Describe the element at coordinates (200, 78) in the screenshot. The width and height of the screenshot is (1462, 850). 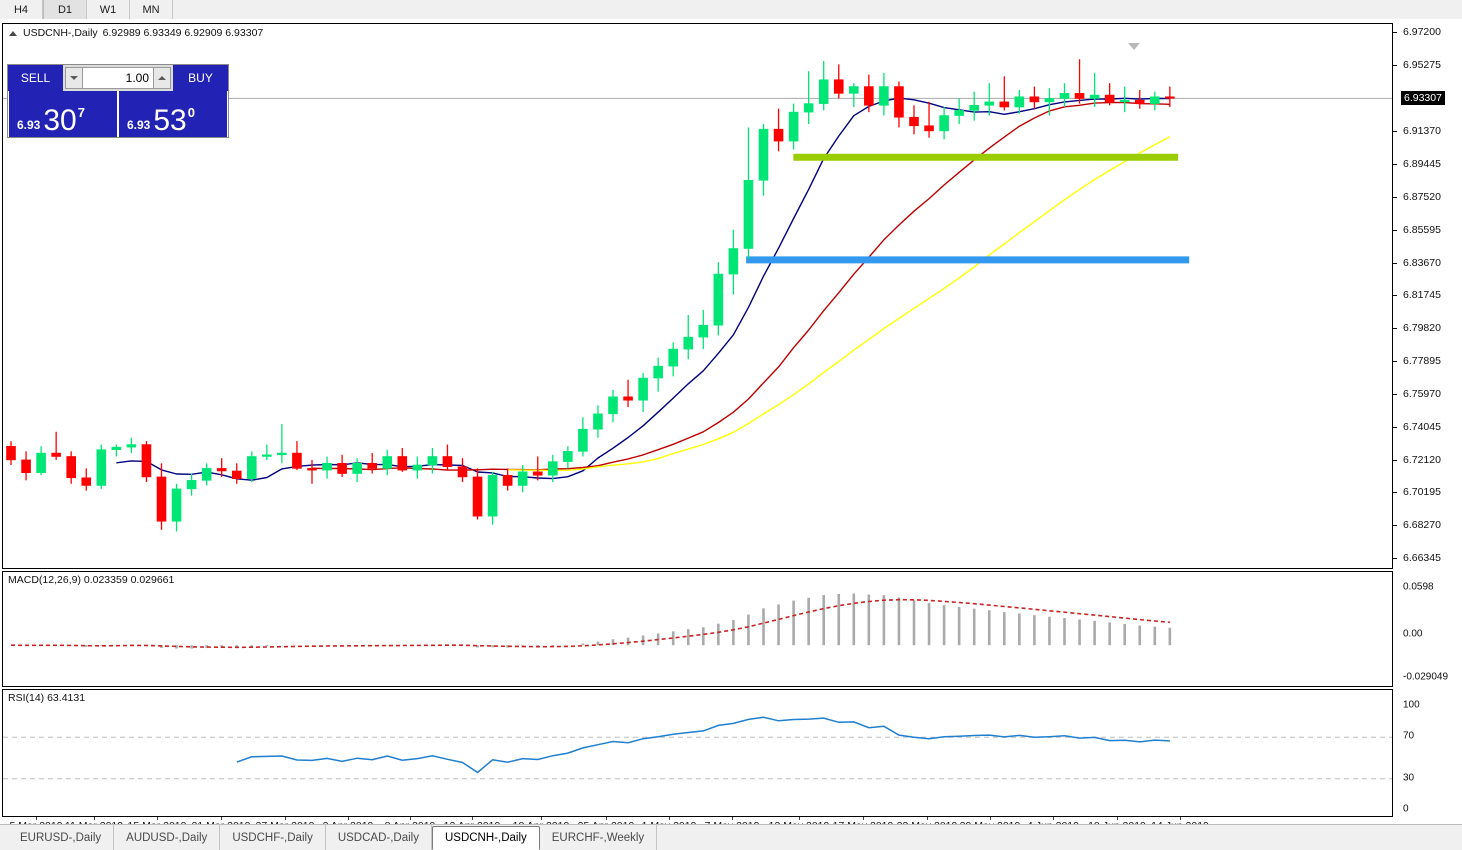
I see `buy-button: BUY` at that location.